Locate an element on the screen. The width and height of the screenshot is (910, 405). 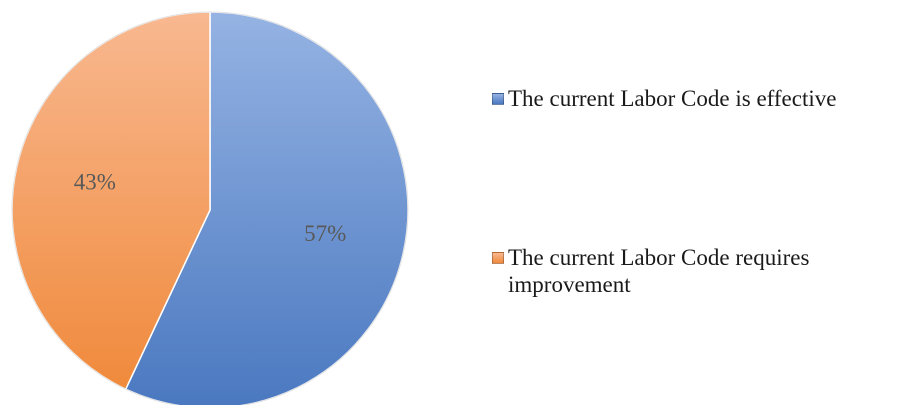
legend-item-effective: The current Labor Code is effective is located at coordinates (680, 98).